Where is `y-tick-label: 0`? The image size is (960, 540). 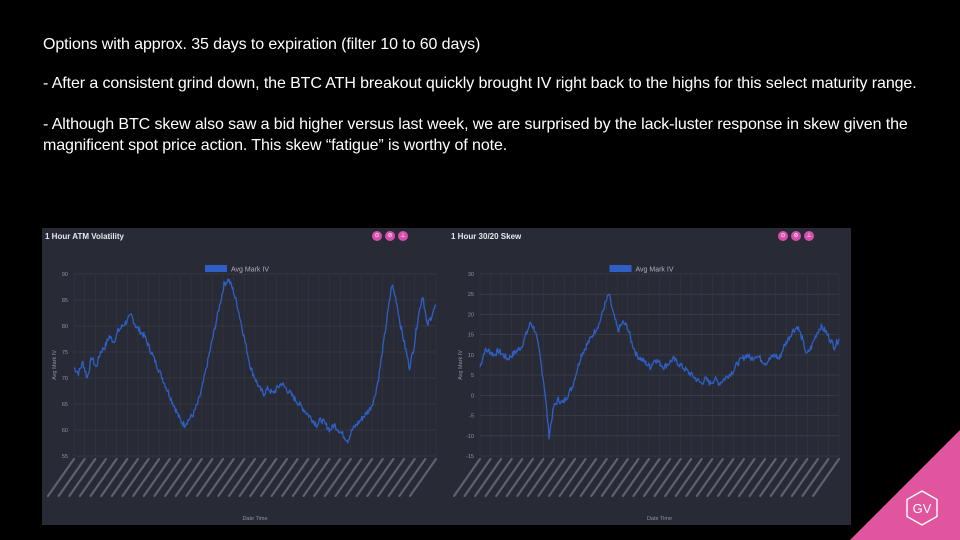
y-tick-label: 0 is located at coordinates (472, 396).